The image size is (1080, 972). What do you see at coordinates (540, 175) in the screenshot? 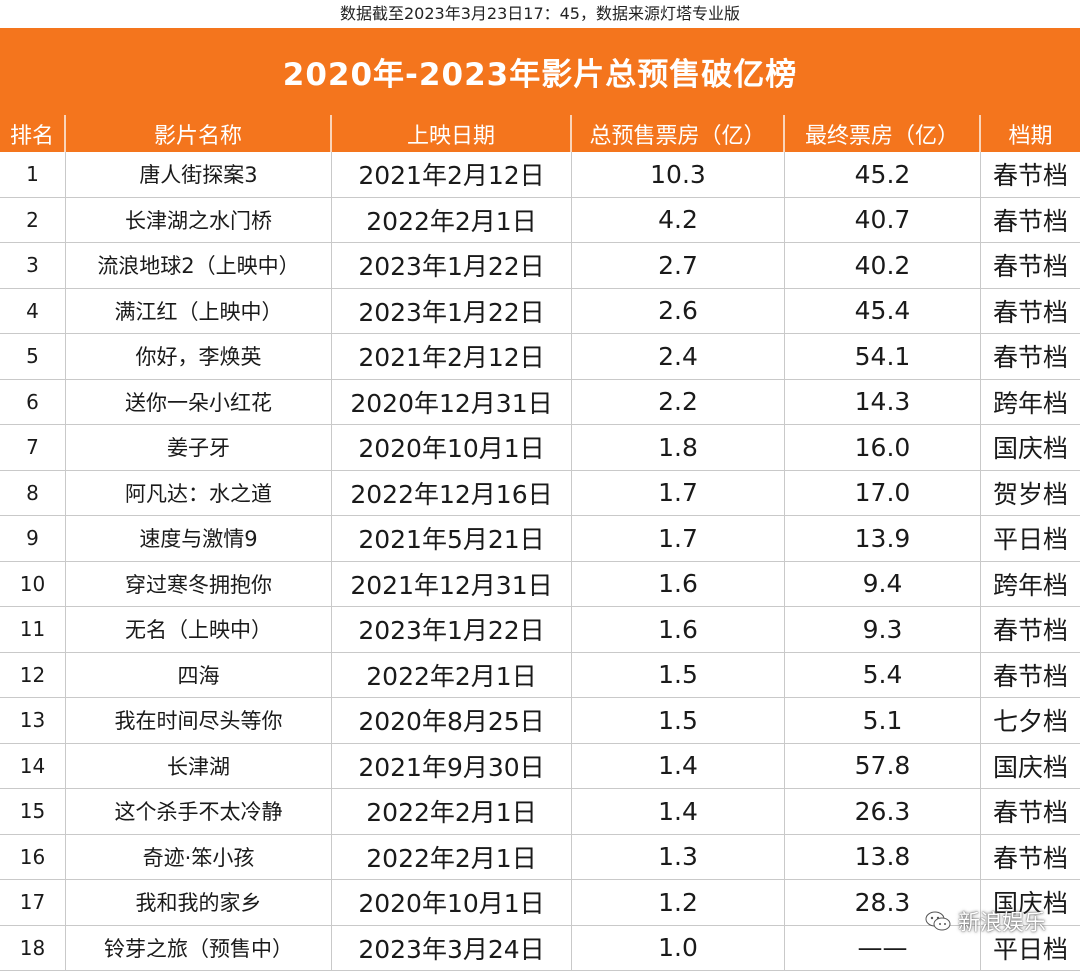
I see `table-row: 1 唐人街探案3 2021年2月12日 10.3 45.2 春节档` at bounding box center [540, 175].